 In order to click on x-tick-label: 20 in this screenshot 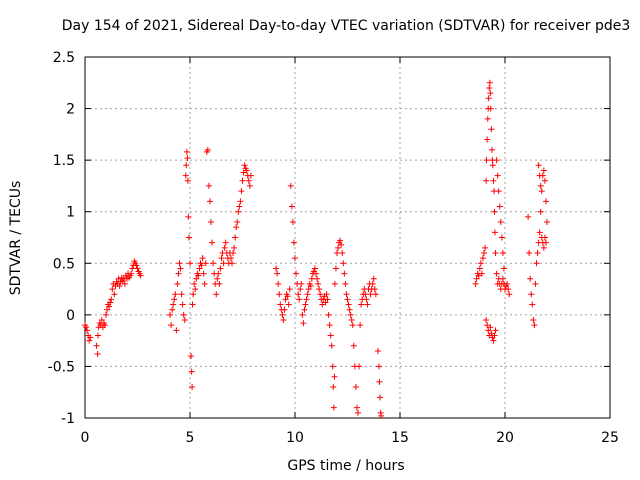, I will do `click(505, 438)`.